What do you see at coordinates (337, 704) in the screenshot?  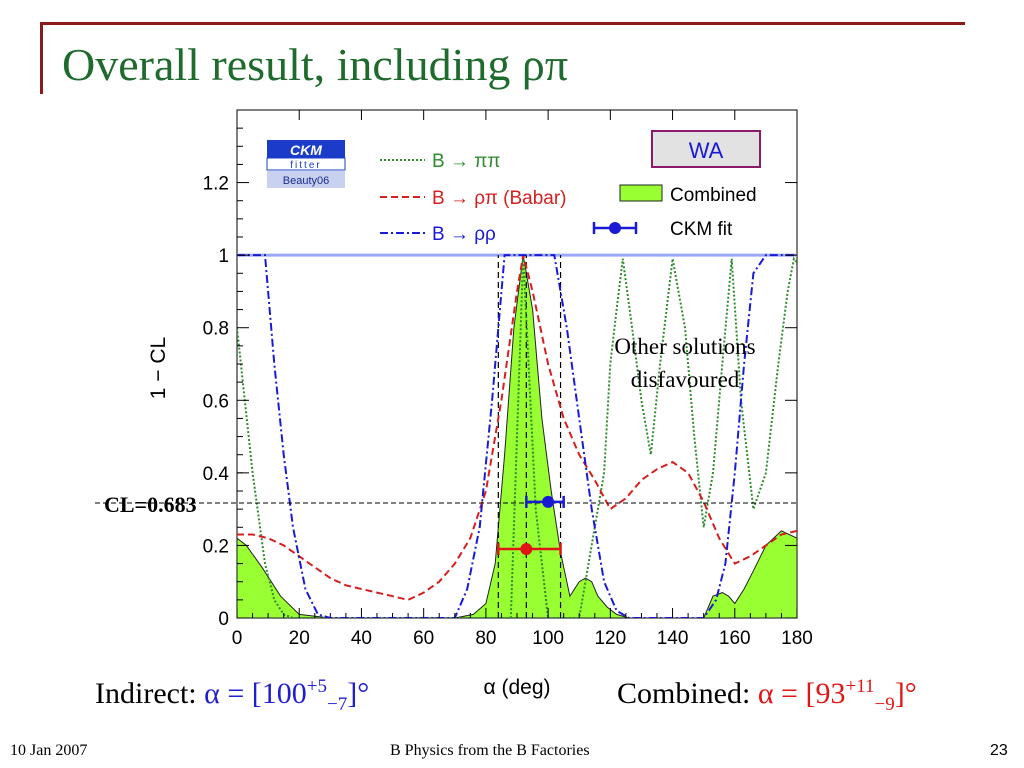 I see `indirect-minus: −7` at bounding box center [337, 704].